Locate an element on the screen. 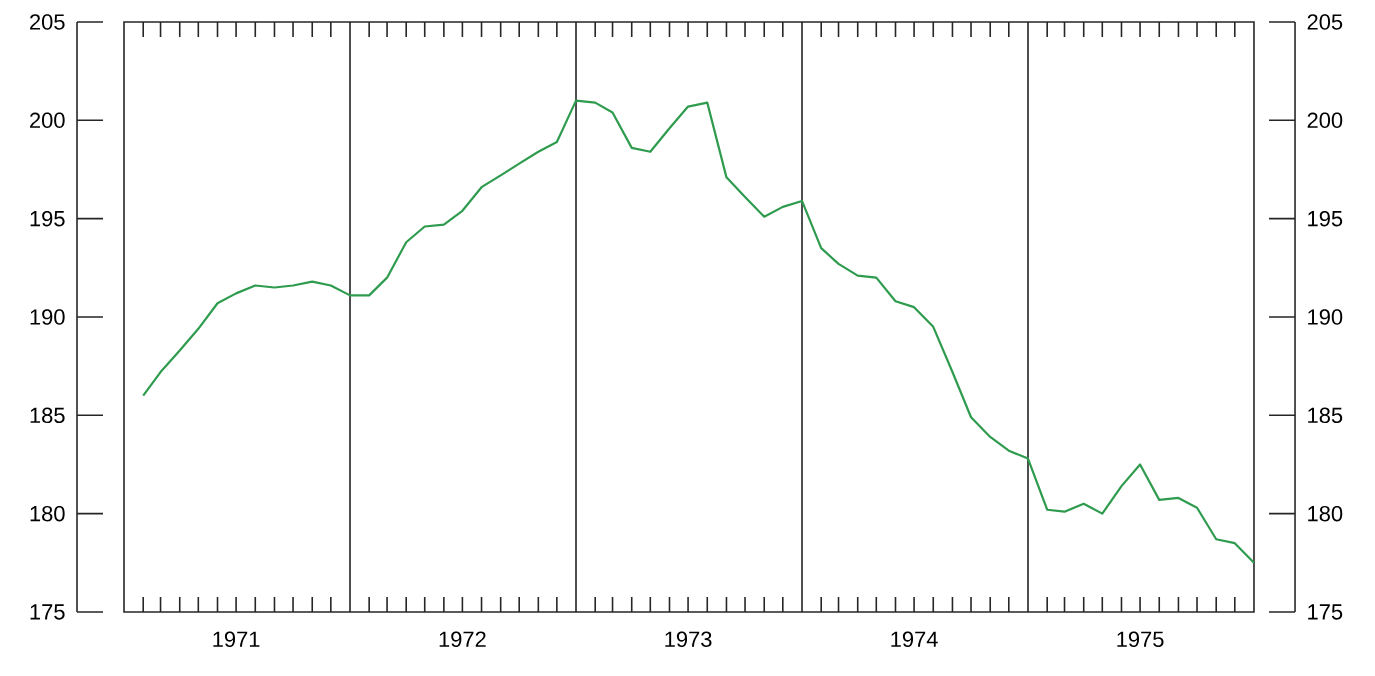 The width and height of the screenshot is (1375, 676). y2-tick-label: 185 is located at coordinates (1325, 415).